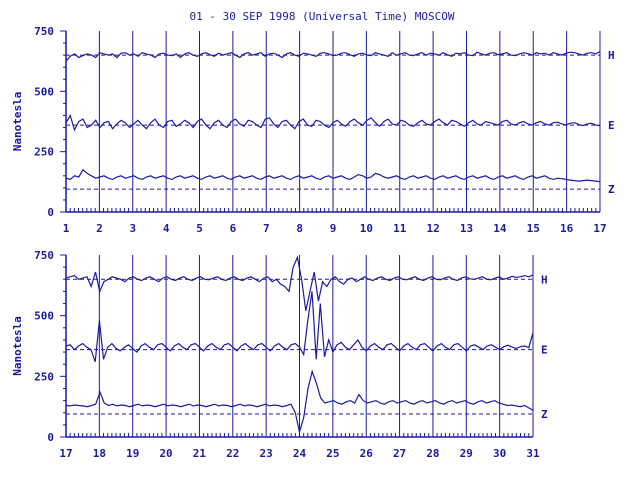 This screenshot has width=640, height=480. What do you see at coordinates (99, 228) in the screenshot?
I see `x-tick-label: 2` at bounding box center [99, 228].